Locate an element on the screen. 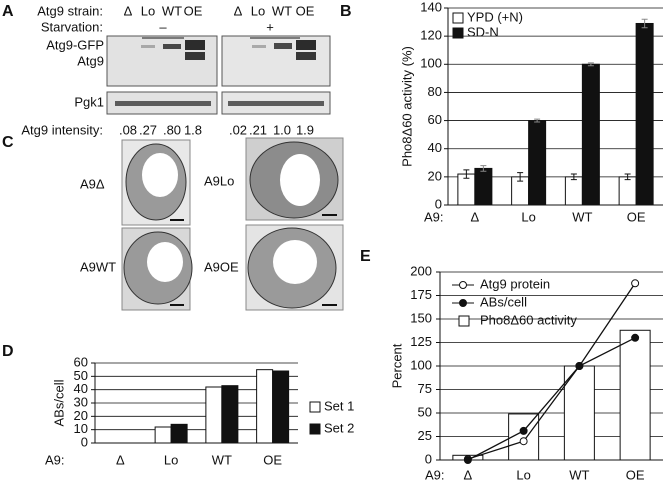 The width and height of the screenshot is (671, 491). legend-label: Set 1 is located at coordinates (339, 405).